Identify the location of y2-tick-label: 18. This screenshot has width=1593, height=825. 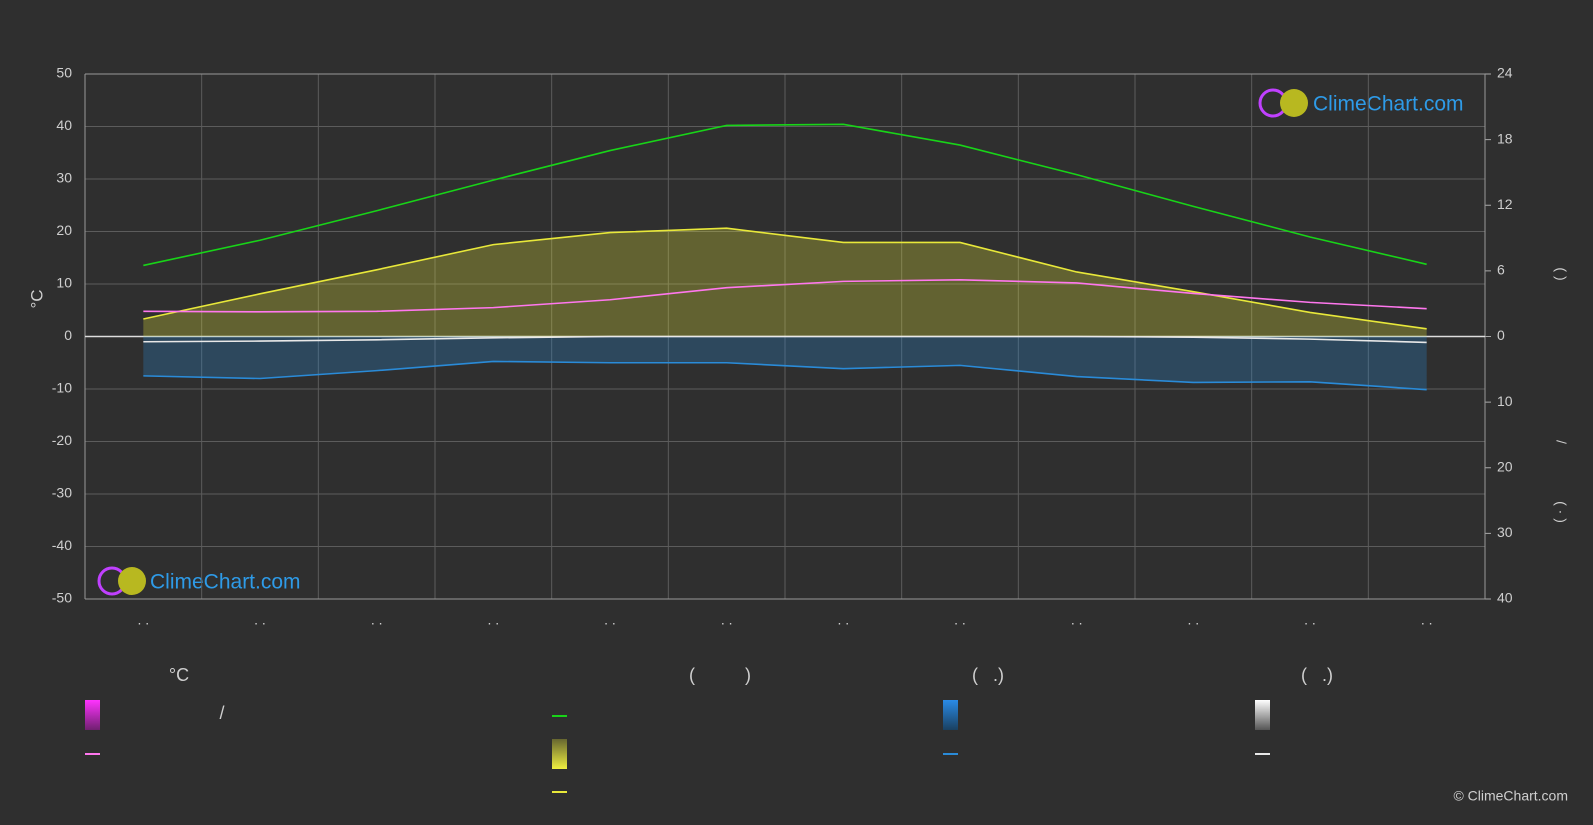
(1505, 138).